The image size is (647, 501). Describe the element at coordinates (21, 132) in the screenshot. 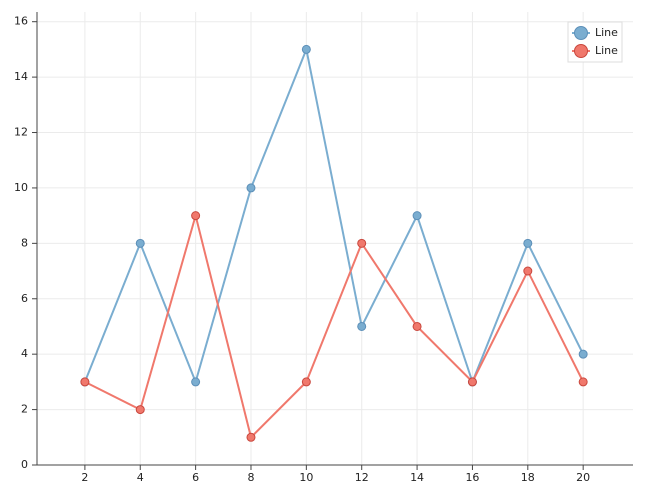

I see `y-tick-label: 12` at that location.